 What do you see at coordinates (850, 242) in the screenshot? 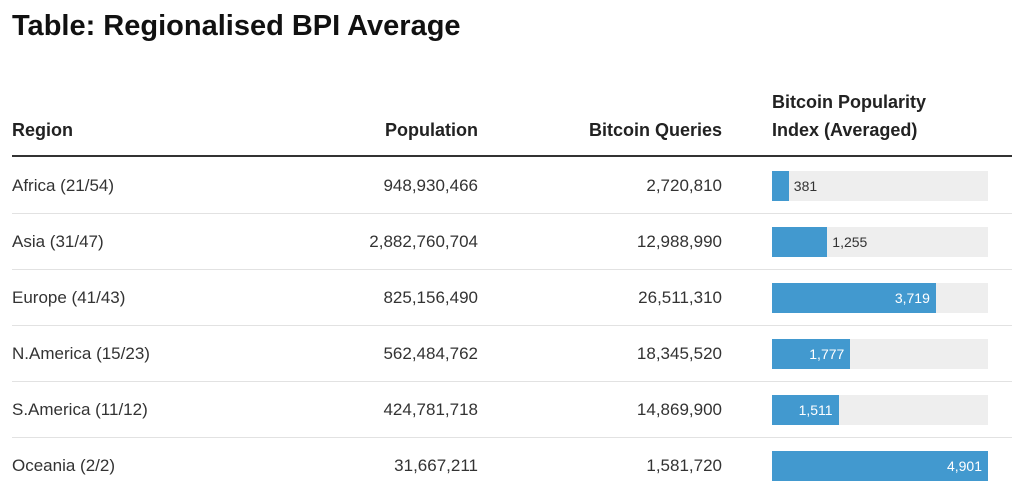
I see `bar-label: 1,255` at bounding box center [850, 242].